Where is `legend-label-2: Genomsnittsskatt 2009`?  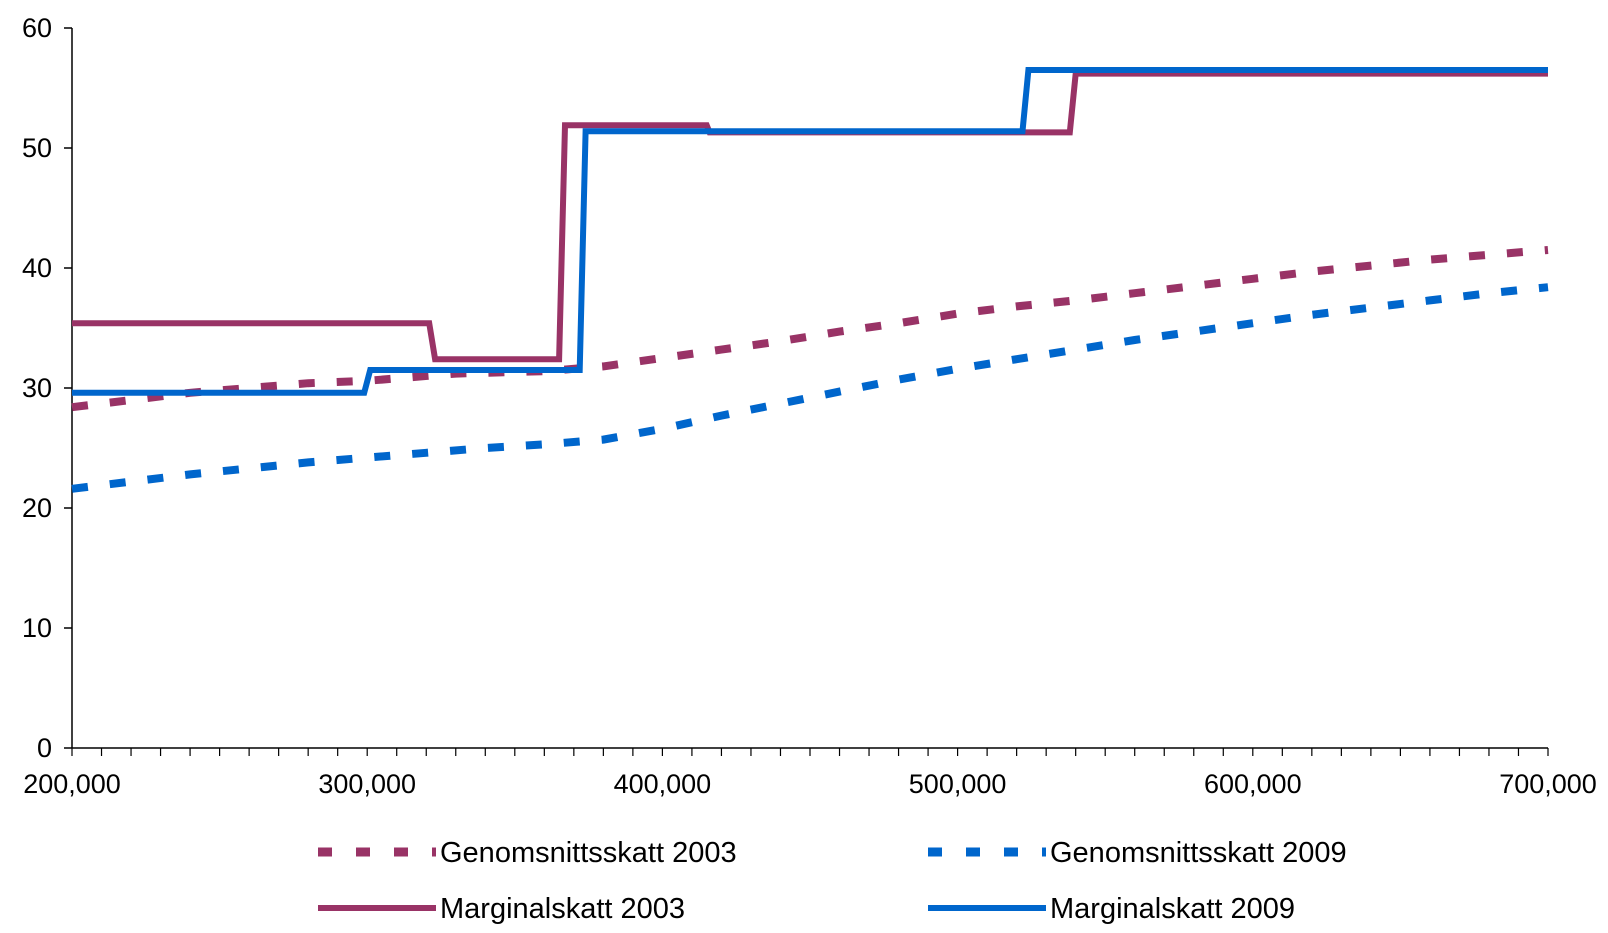 legend-label-2: Genomsnittsskatt 2009 is located at coordinates (1198, 853).